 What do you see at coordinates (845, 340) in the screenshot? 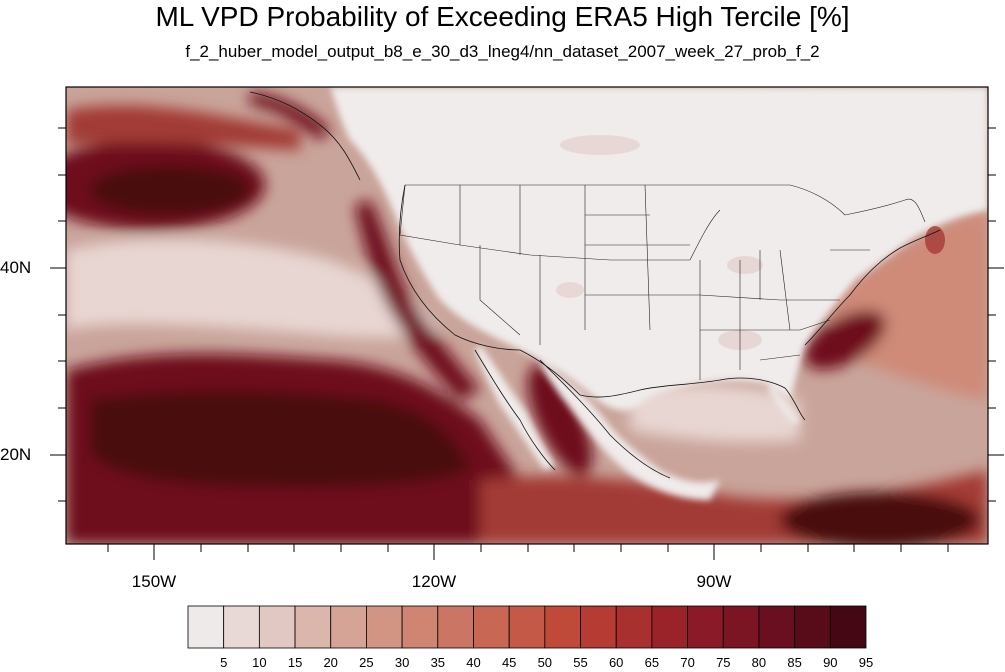
I see `atlantic-high` at bounding box center [845, 340].